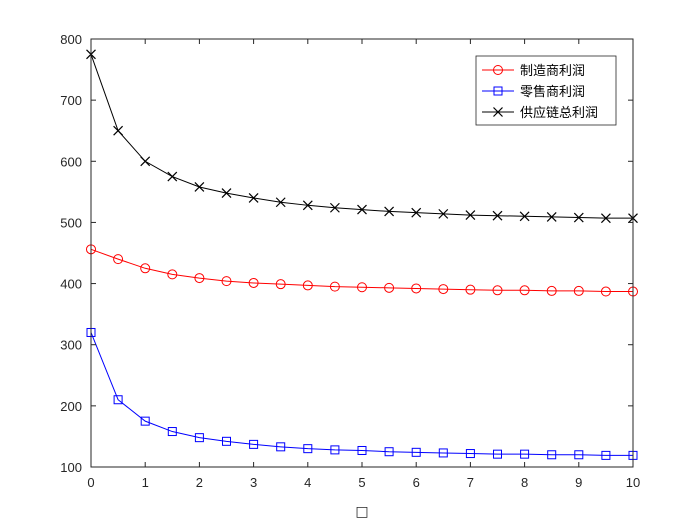  I want to click on y-tick-label: 300, so click(71, 345).